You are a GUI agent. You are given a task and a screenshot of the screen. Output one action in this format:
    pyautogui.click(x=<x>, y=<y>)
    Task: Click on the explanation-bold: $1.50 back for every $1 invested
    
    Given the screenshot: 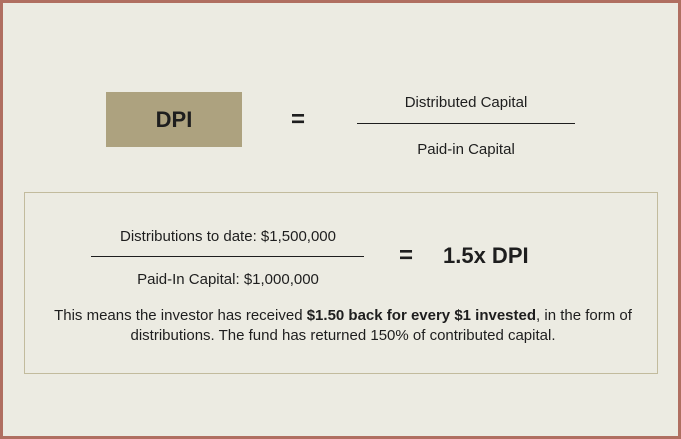 What is the action you would take?
    pyautogui.click(x=421, y=315)
    